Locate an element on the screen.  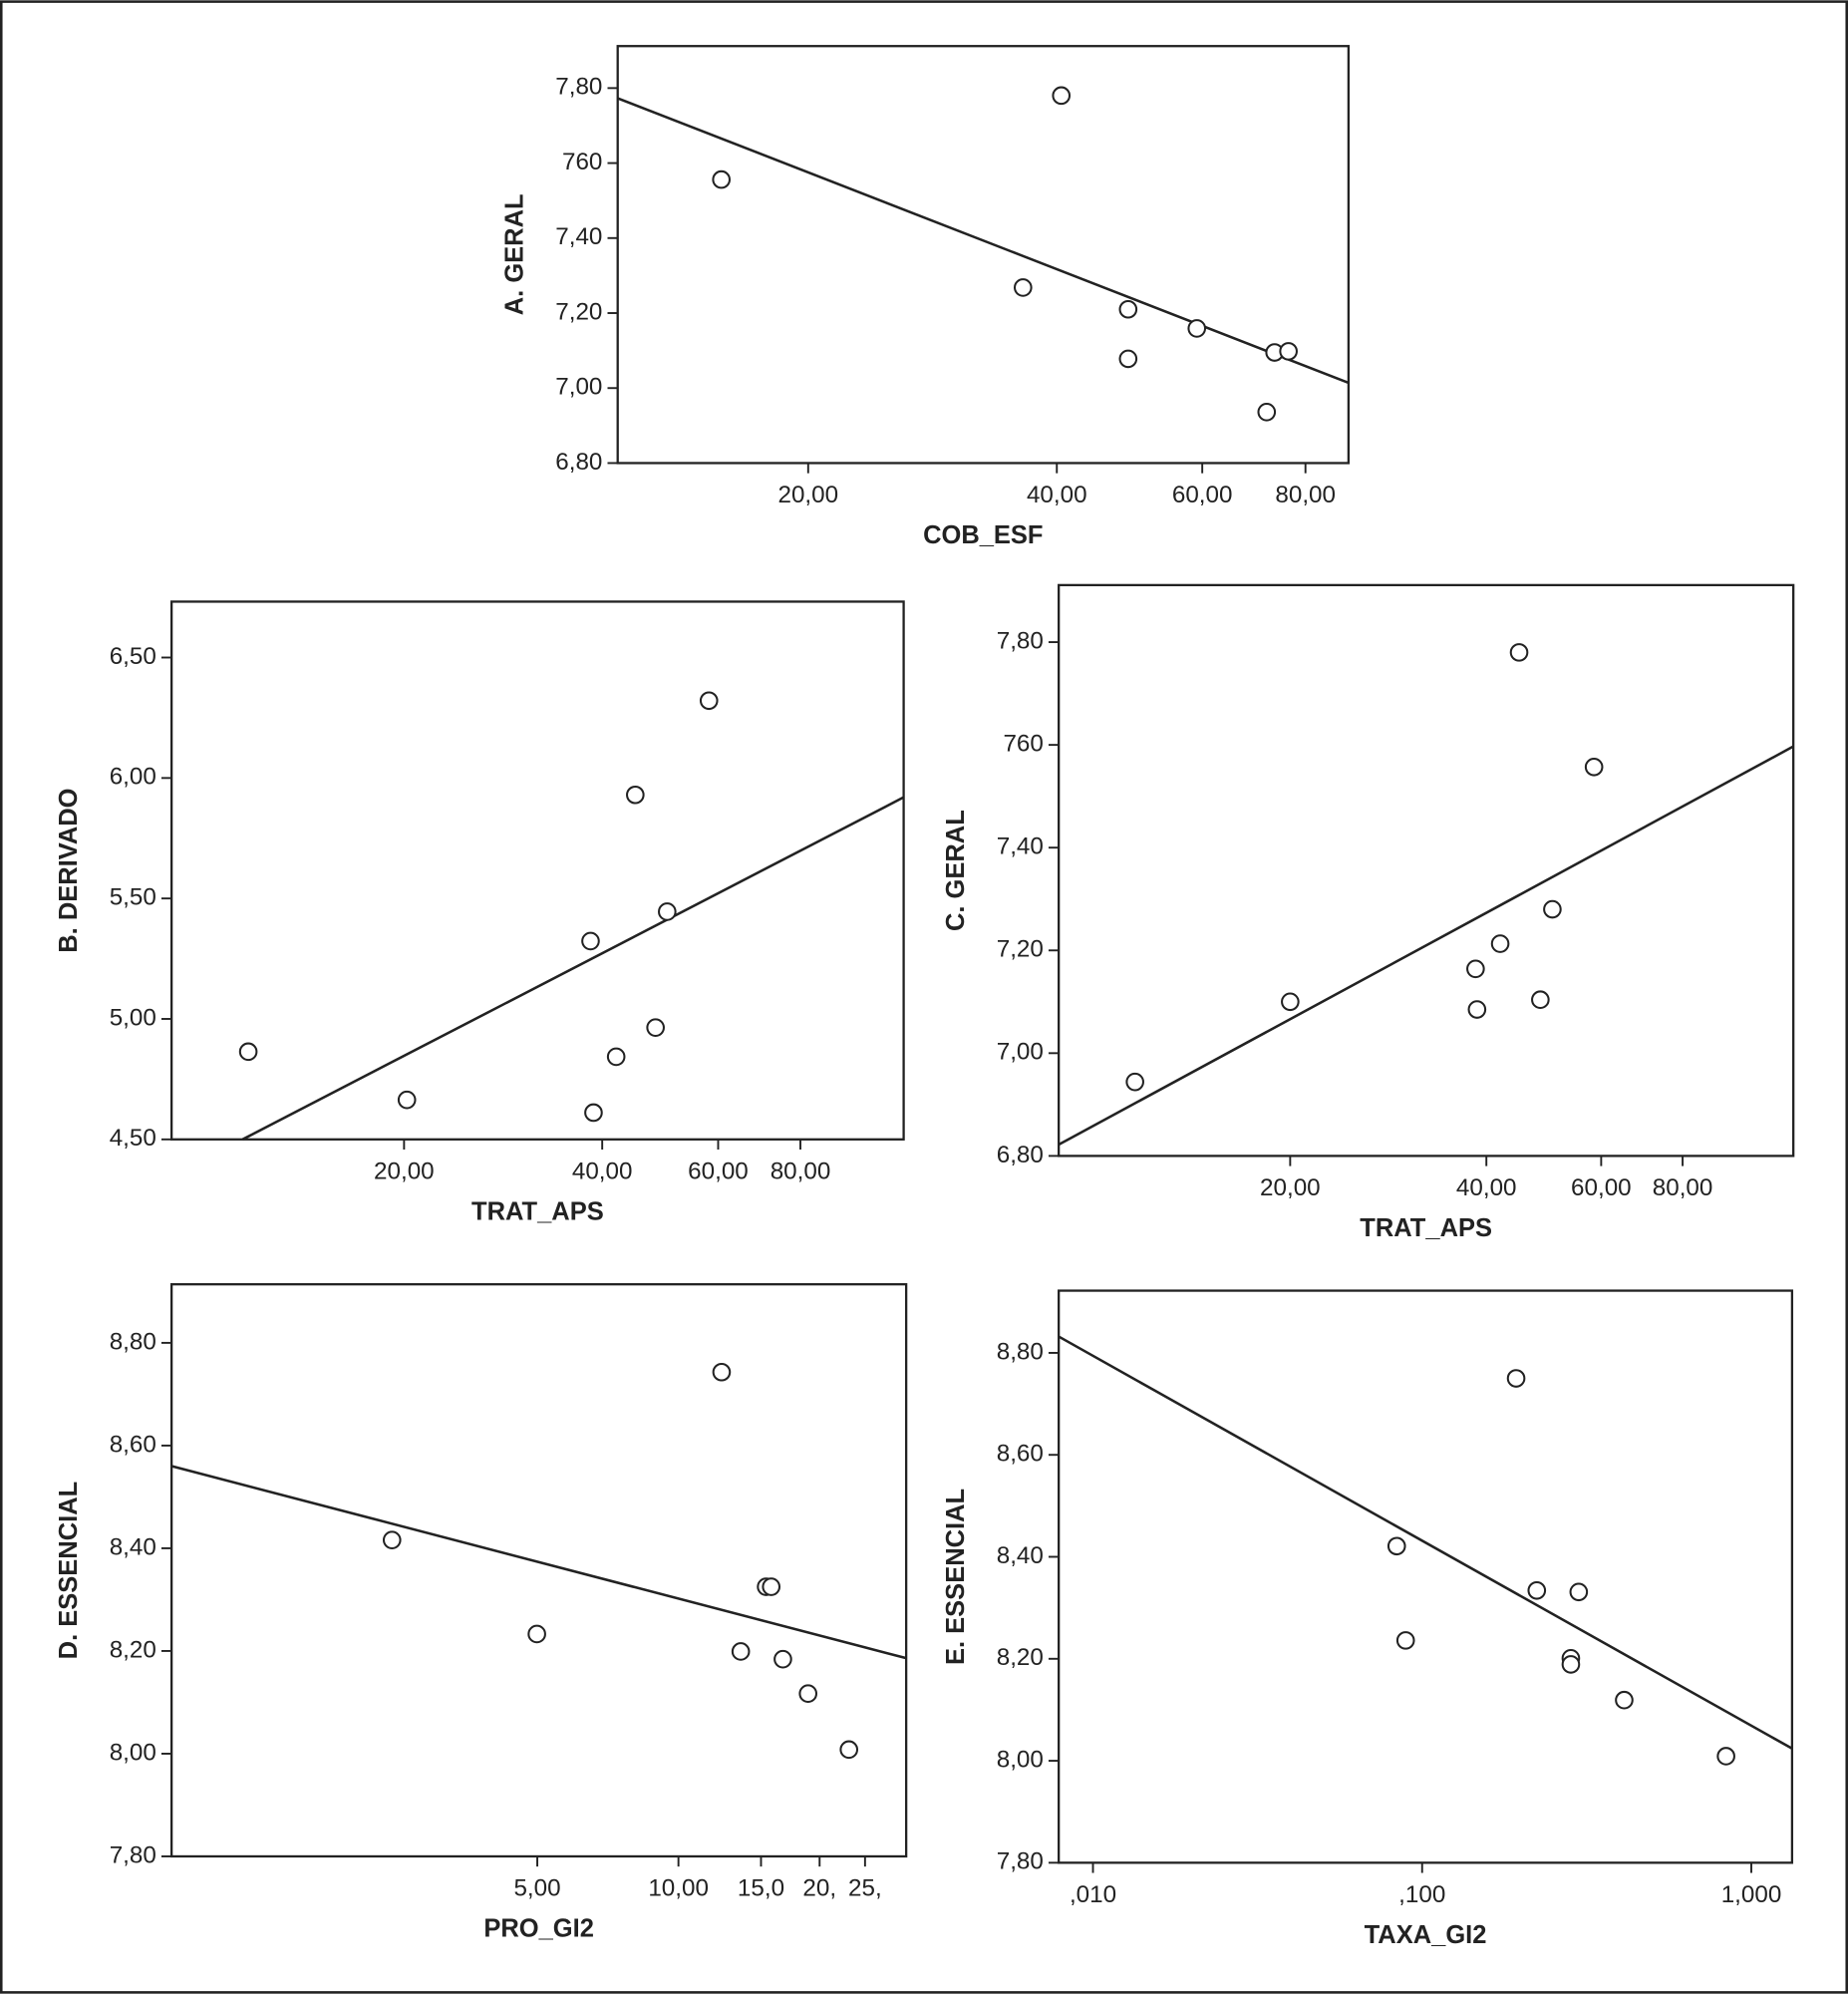
x-tick-label: ,100 is located at coordinates (1421, 1894).